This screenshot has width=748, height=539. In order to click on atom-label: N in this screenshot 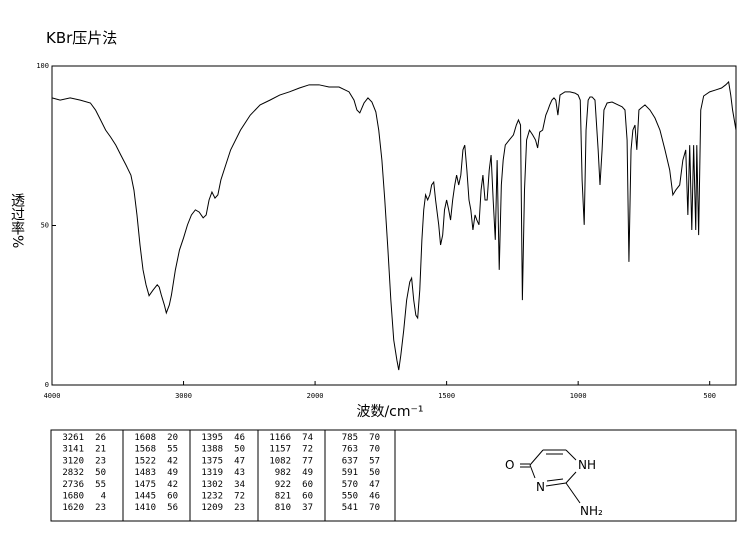, I will do `click(540, 487)`.